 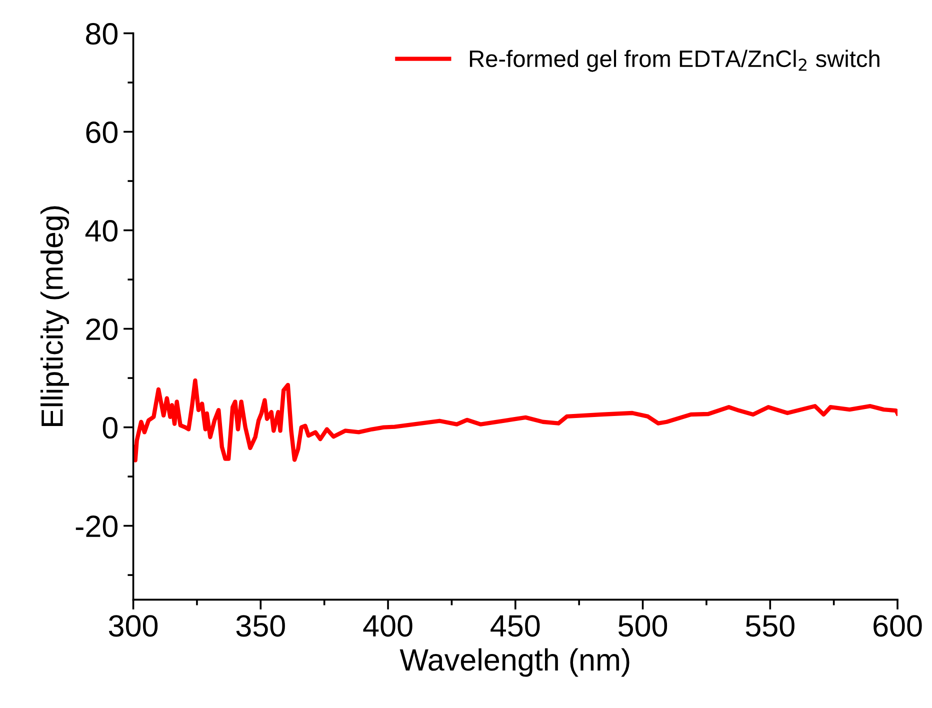 What do you see at coordinates (515, 662) in the screenshot?
I see `x-axis-title: Wavelength (nm)` at bounding box center [515, 662].